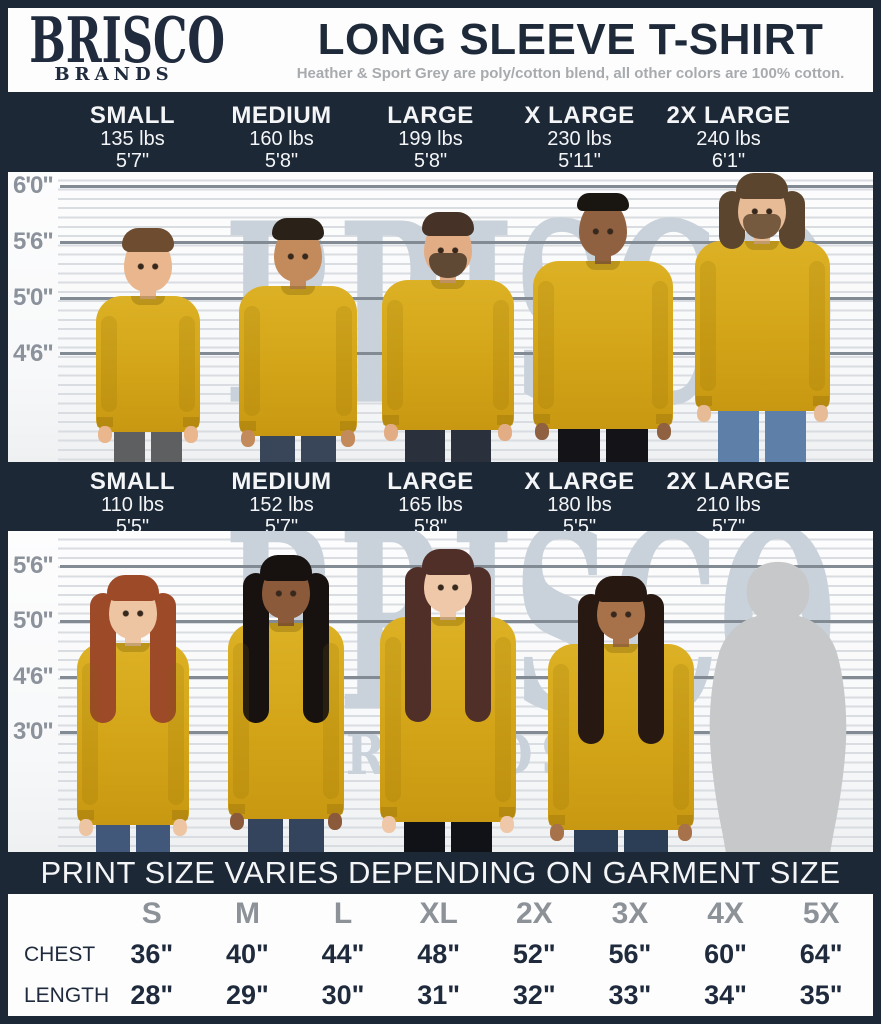  I want to click on size-weight: 180 lbs, so click(579, 505).